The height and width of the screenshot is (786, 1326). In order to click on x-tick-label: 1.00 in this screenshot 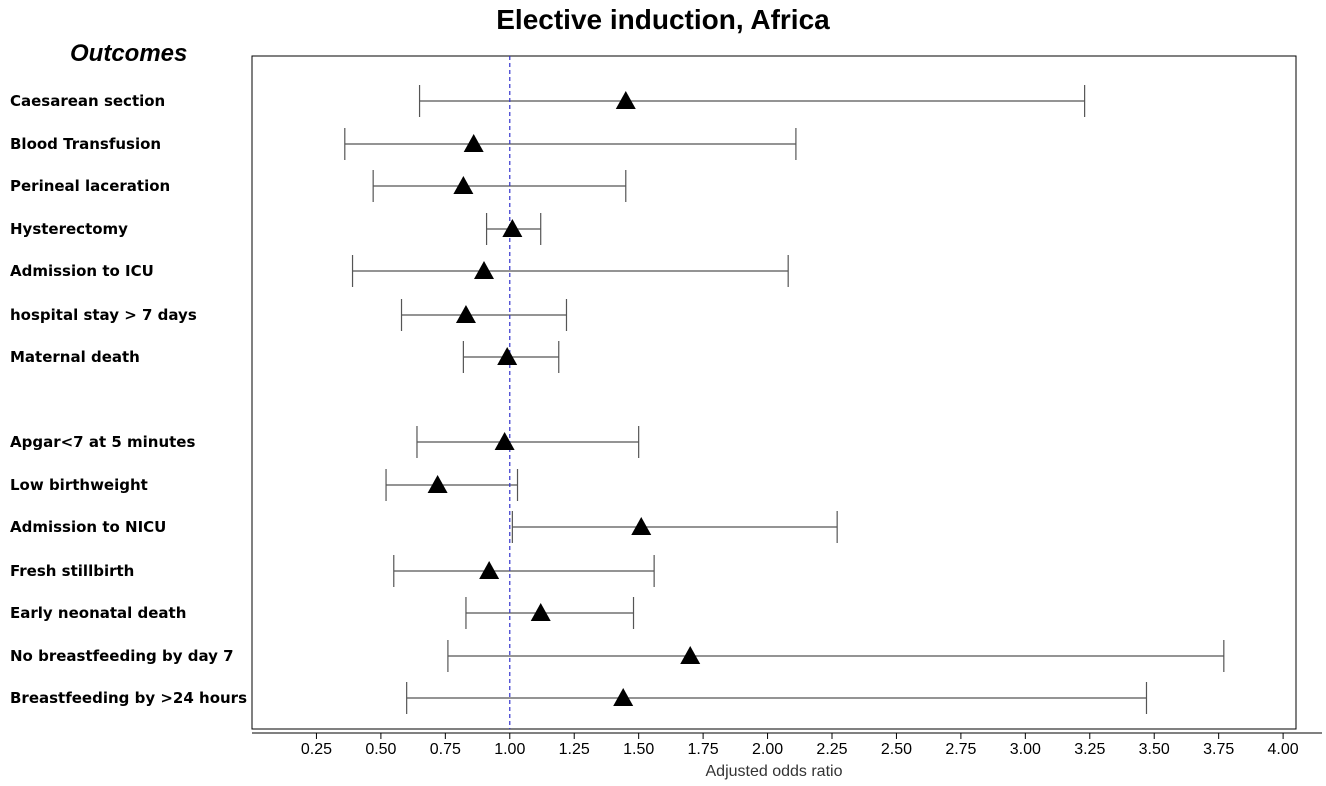, I will do `click(509, 749)`.